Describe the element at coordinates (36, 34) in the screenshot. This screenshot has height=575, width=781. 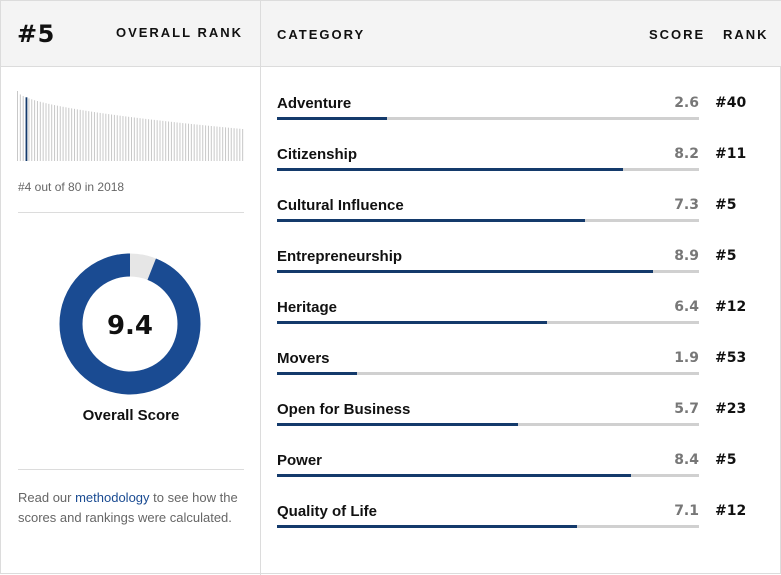
I see `overall-rank-number: #5` at that location.